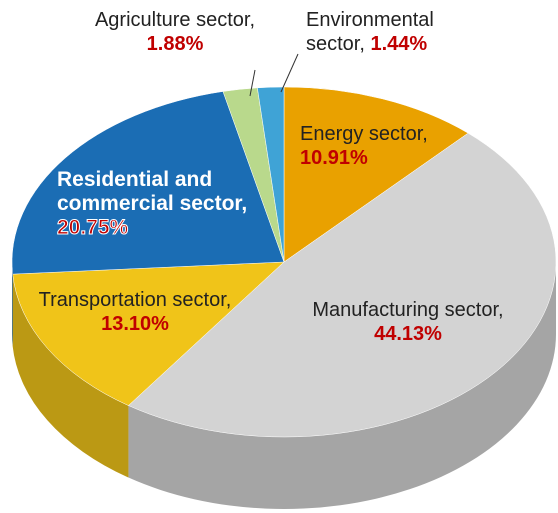 This screenshot has height=513, width=558. I want to click on value-label: 20.75%, so click(92, 228).